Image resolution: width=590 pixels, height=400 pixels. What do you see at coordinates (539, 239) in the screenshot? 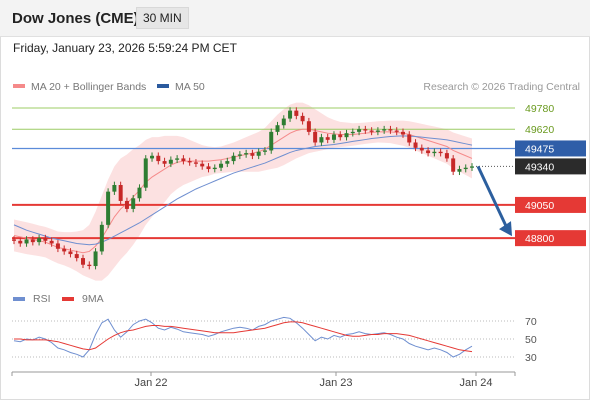
I see `level-label-48800: 48800` at bounding box center [539, 239].